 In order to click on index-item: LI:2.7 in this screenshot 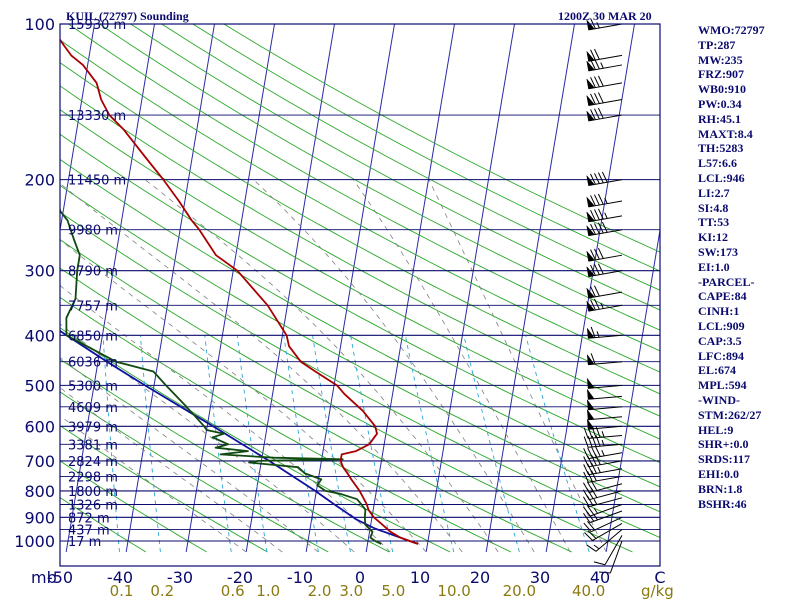, I will do `click(714, 192)`.